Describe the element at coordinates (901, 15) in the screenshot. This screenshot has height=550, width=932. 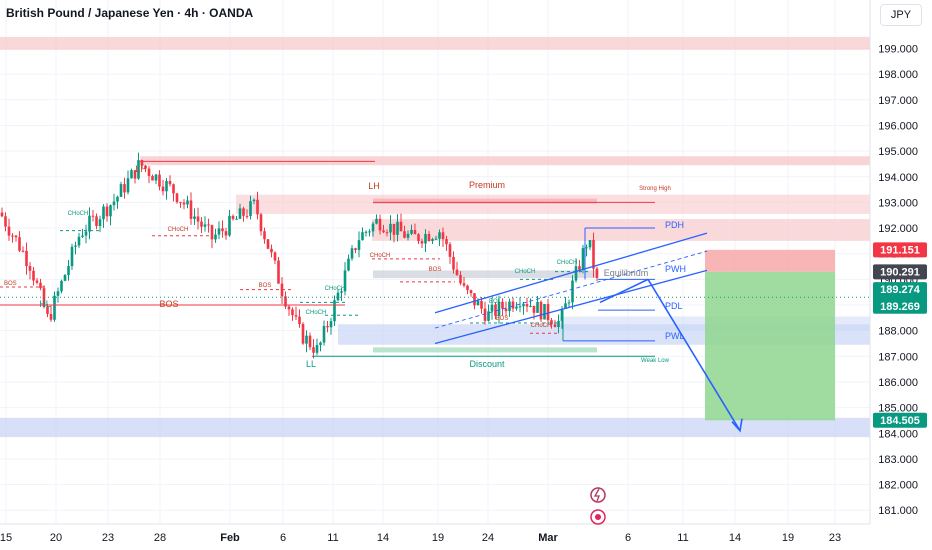
I see `currency-button: JPY` at that location.